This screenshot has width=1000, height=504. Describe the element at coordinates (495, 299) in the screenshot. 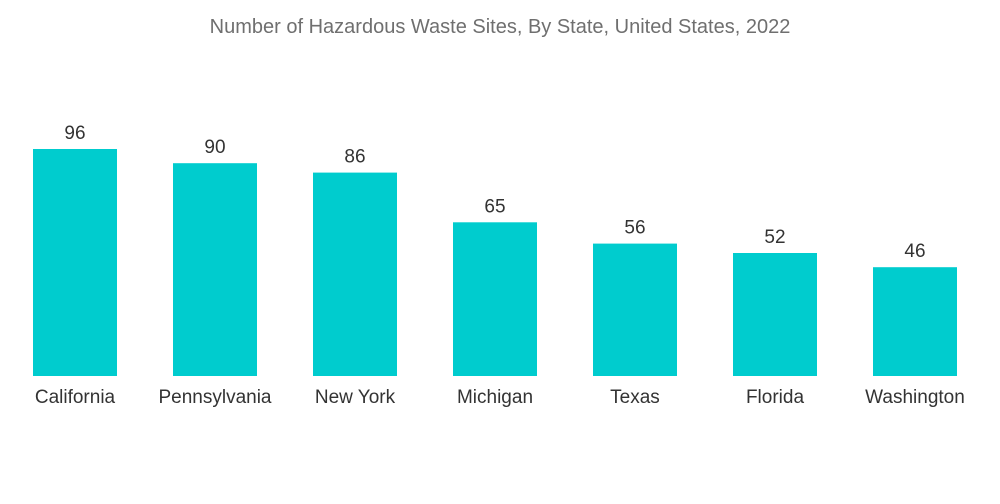

I see `bar-michigan` at that location.